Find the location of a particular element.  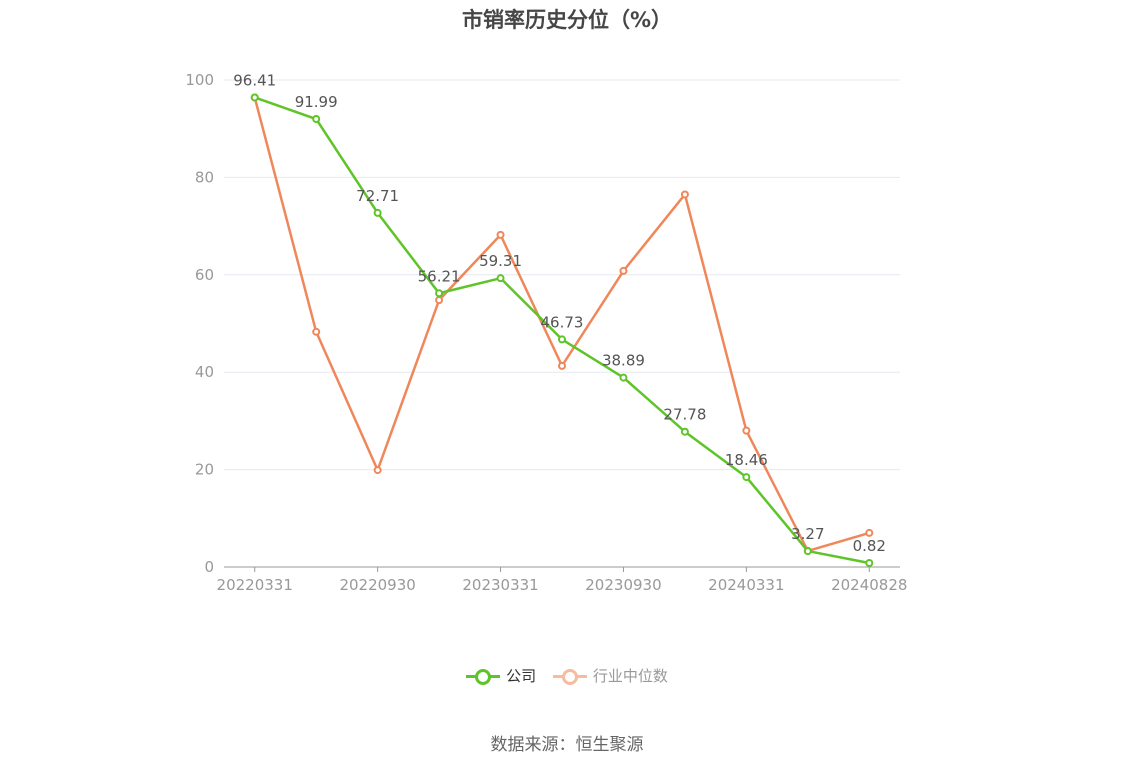

legend-item-company: 公司 is located at coordinates (501, 675).